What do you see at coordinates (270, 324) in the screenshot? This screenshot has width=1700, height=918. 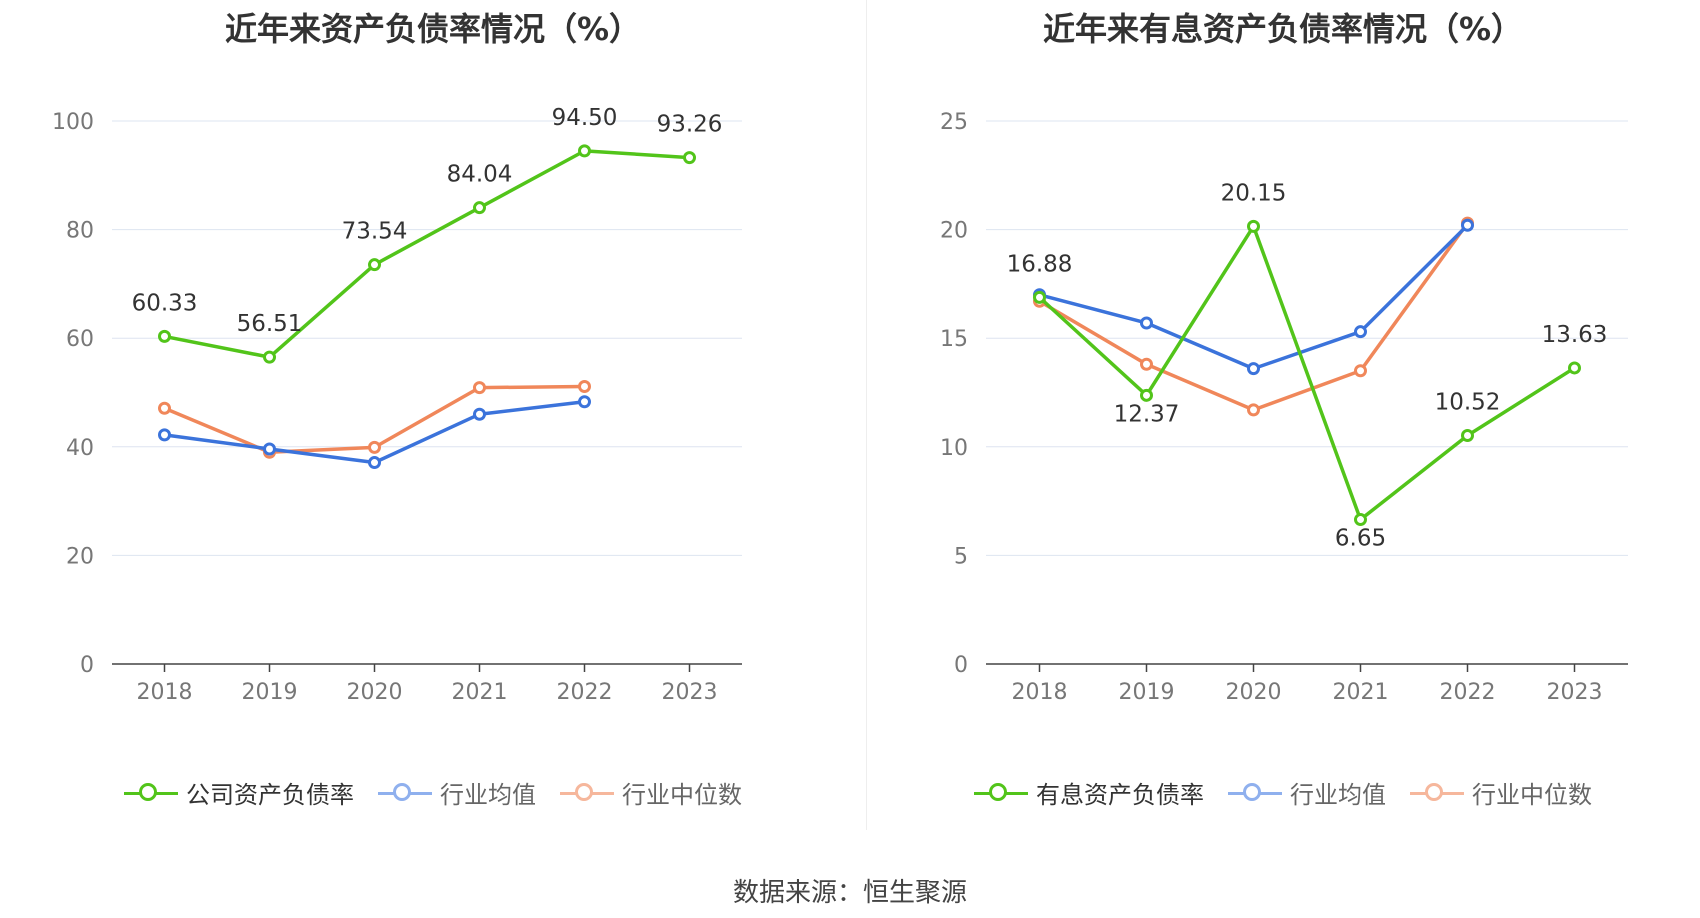 I see `data-label: 56.51` at bounding box center [270, 324].